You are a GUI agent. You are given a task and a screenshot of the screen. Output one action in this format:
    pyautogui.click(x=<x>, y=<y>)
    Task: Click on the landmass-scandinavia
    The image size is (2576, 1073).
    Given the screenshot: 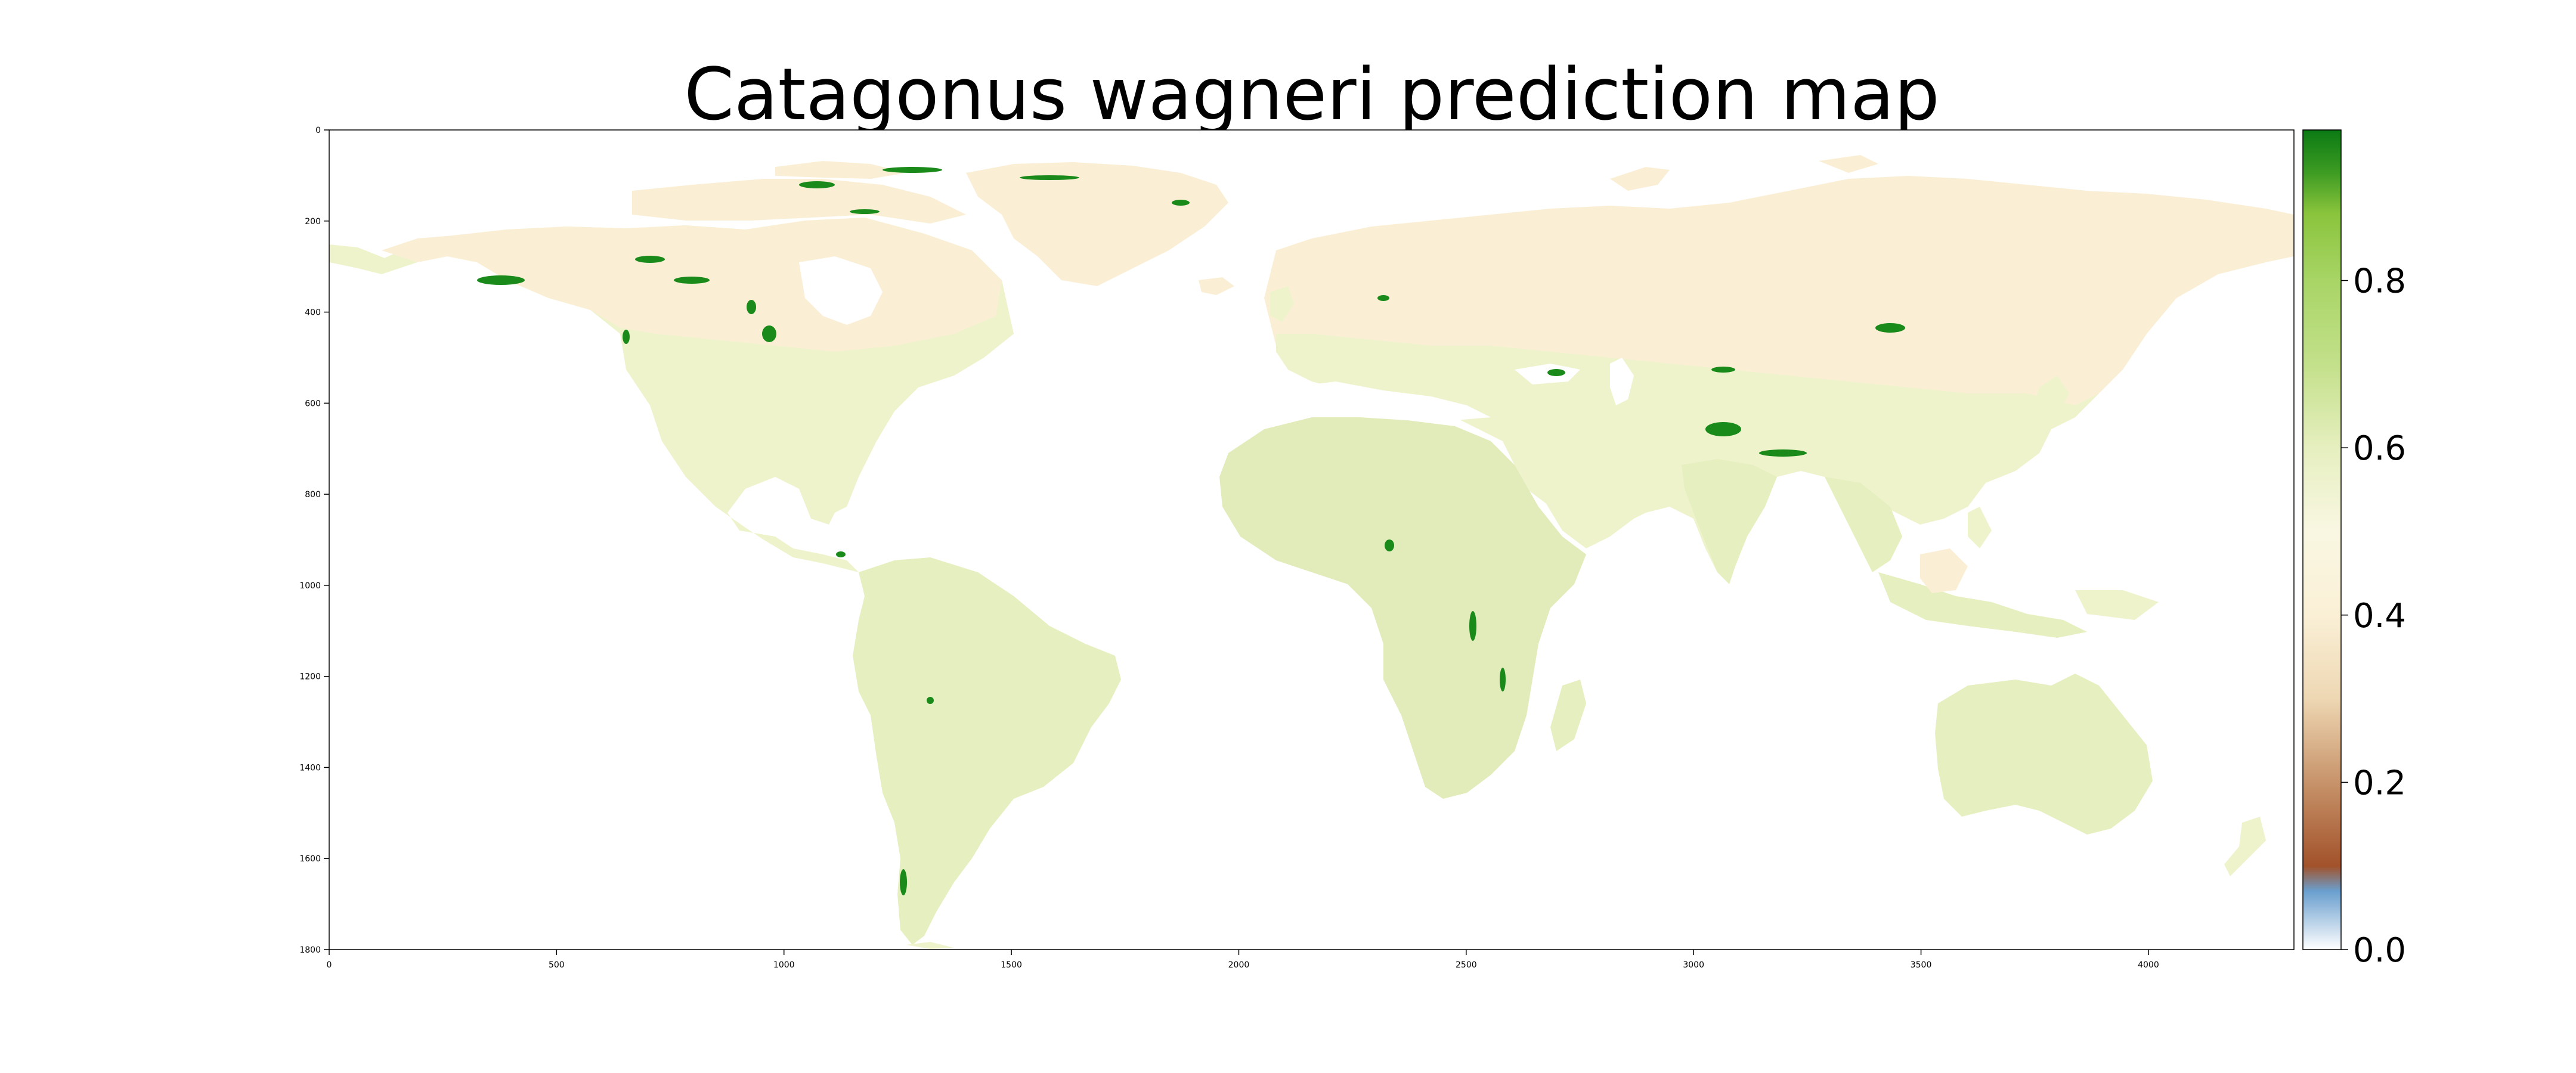 What is the action you would take?
    pyautogui.click(x=1384, y=272)
    